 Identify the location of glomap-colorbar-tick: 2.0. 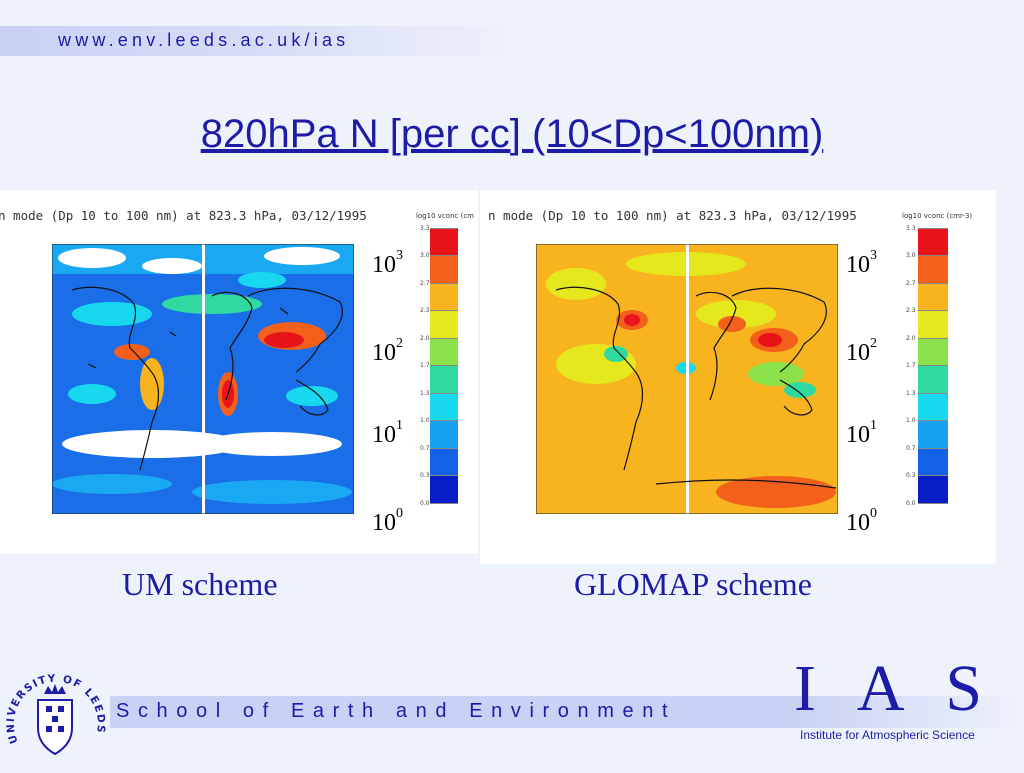
(911, 338).